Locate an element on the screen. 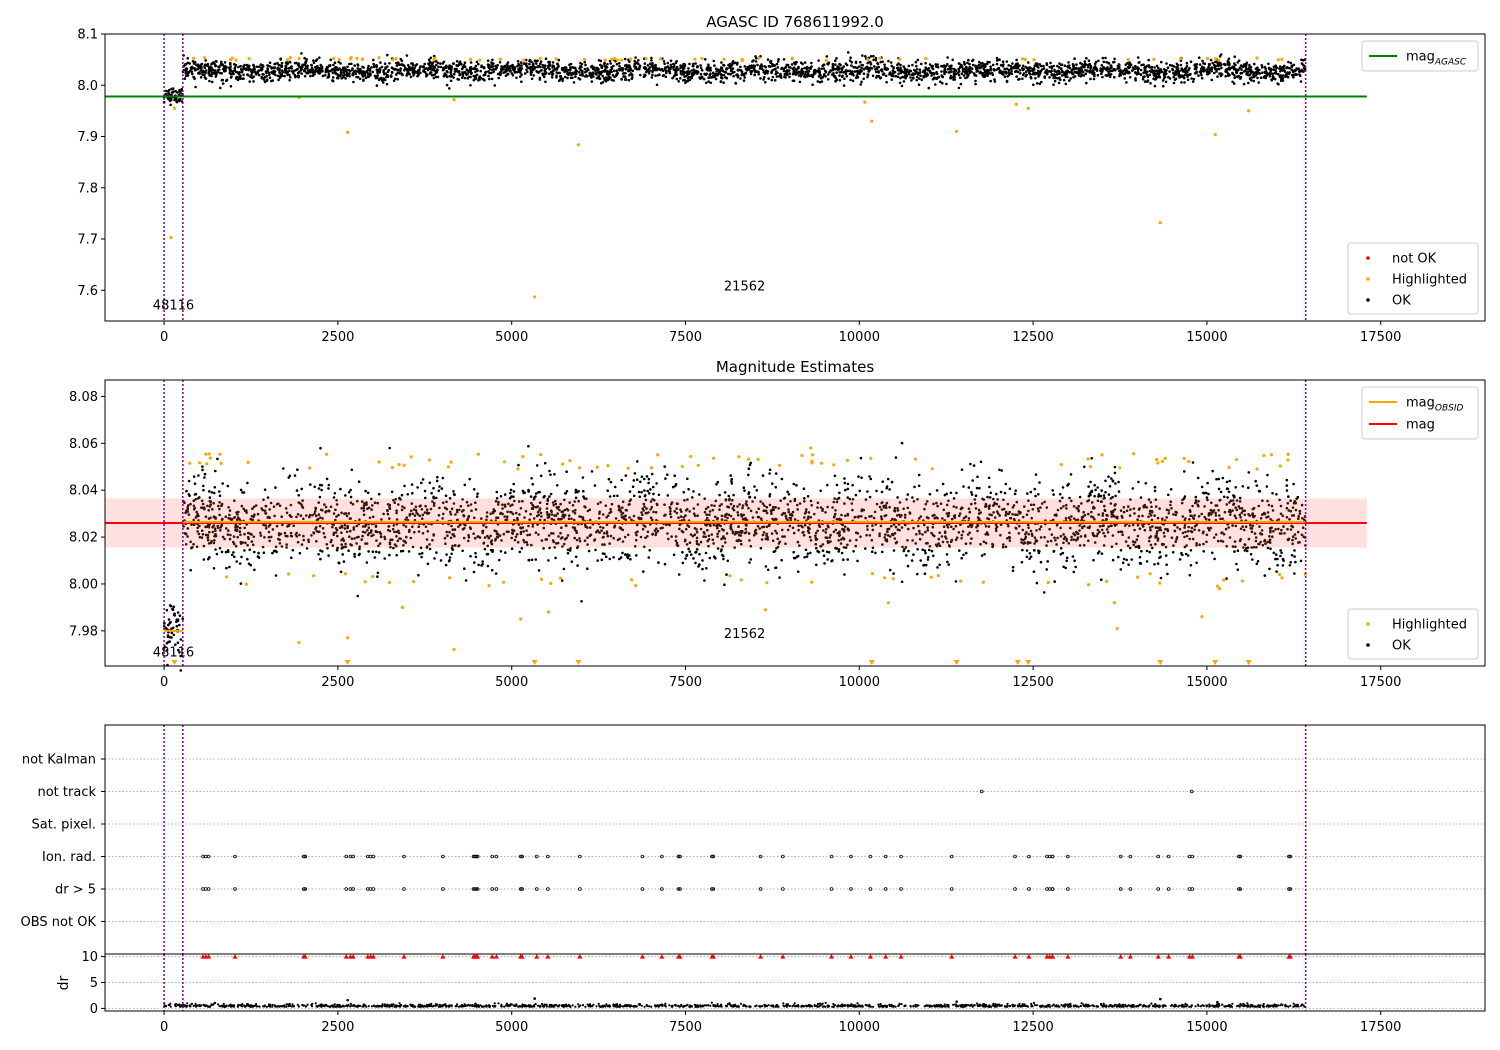 The image size is (1500, 1050). legend-label: Highlighted is located at coordinates (1429, 280).